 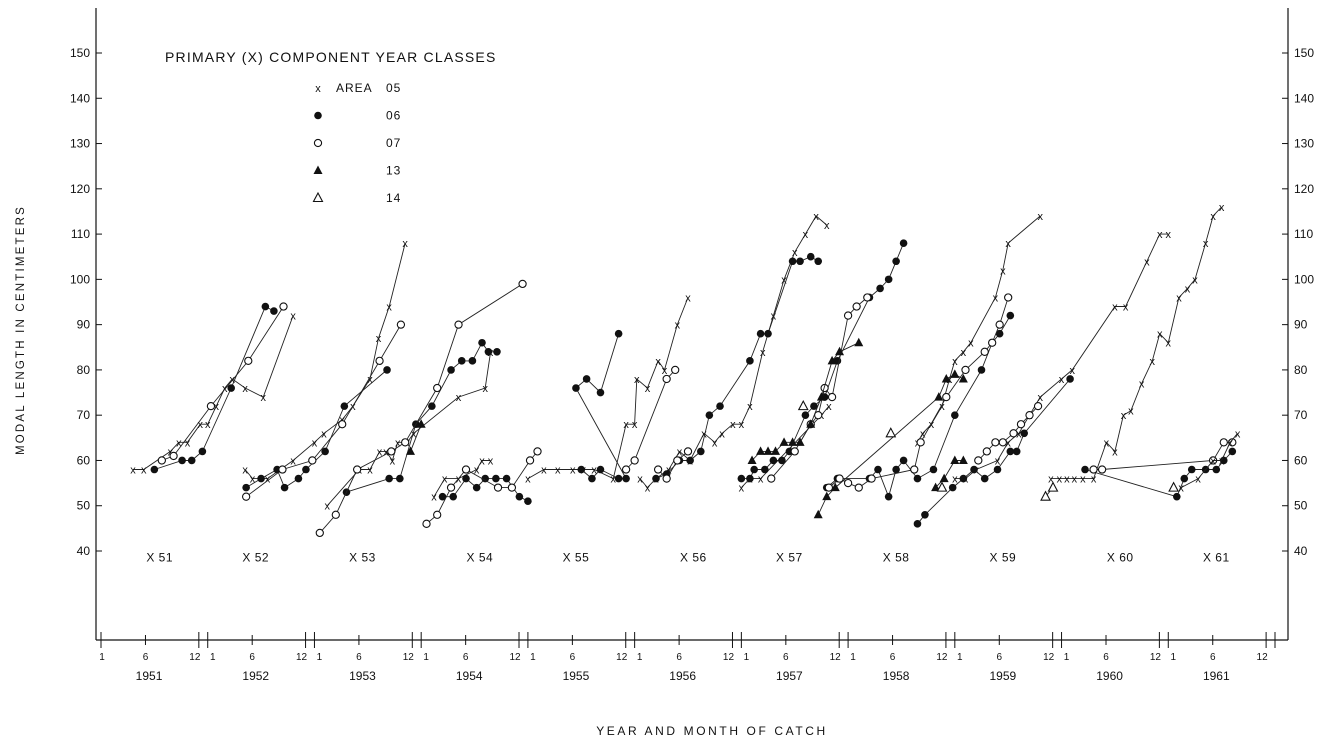 What do you see at coordinates (1301, 415) in the screenshot?
I see `y-tick-label-right: 70` at bounding box center [1301, 415].